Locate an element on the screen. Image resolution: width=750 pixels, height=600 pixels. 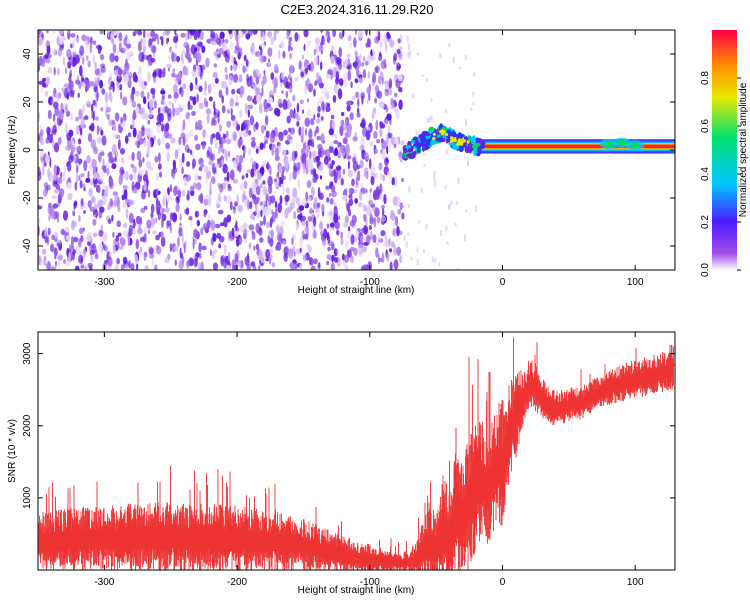
y-tick-label: 40 is located at coordinates (27, 54).